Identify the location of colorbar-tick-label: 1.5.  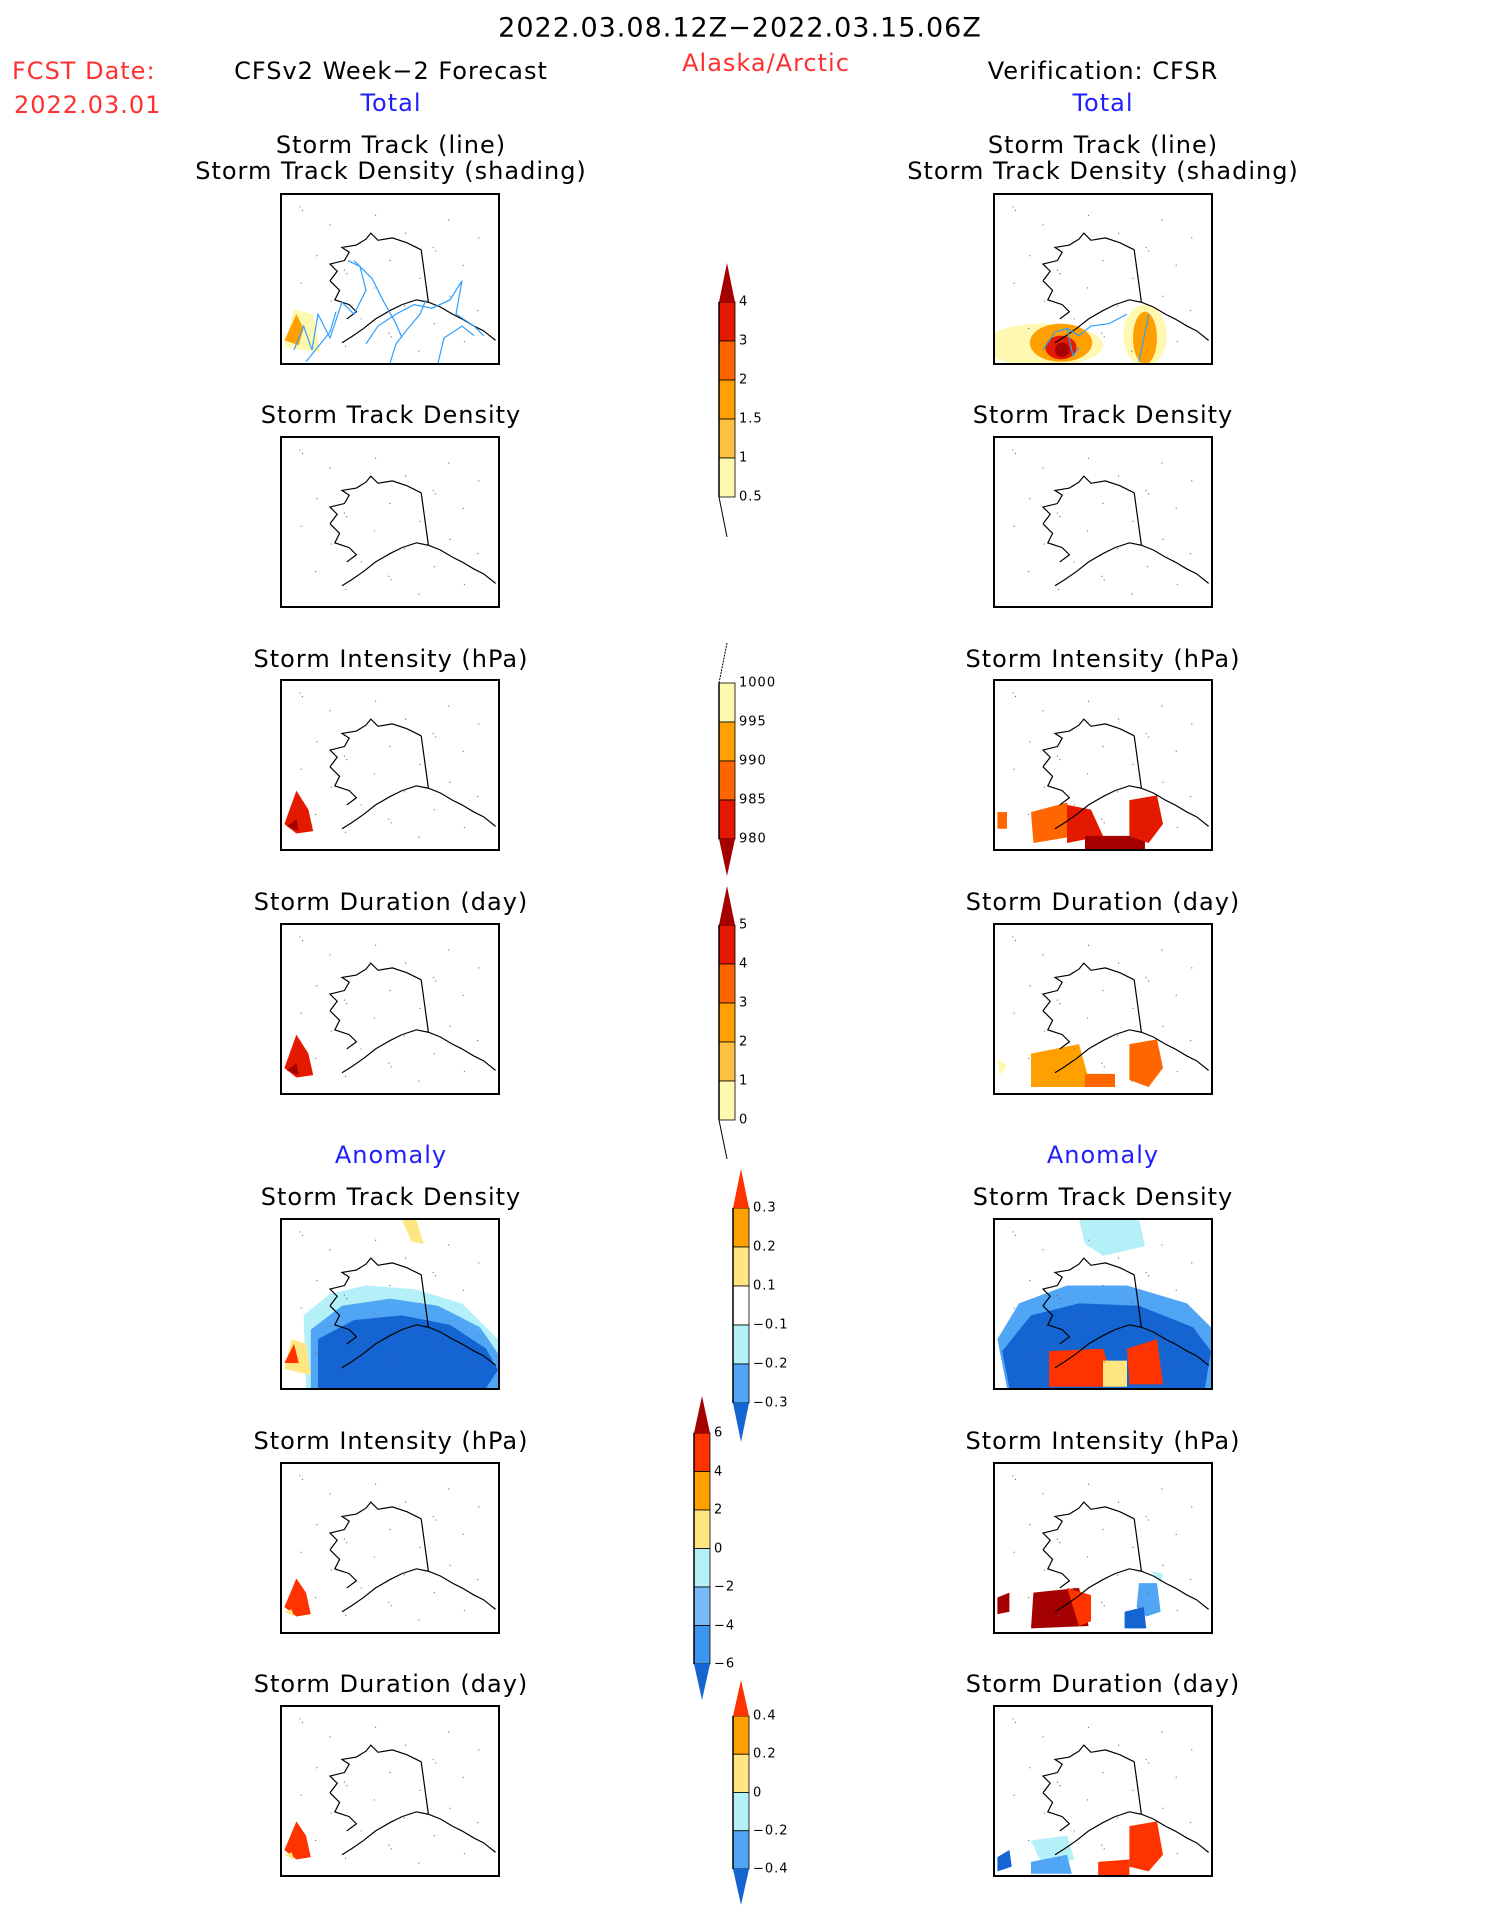
(751, 419).